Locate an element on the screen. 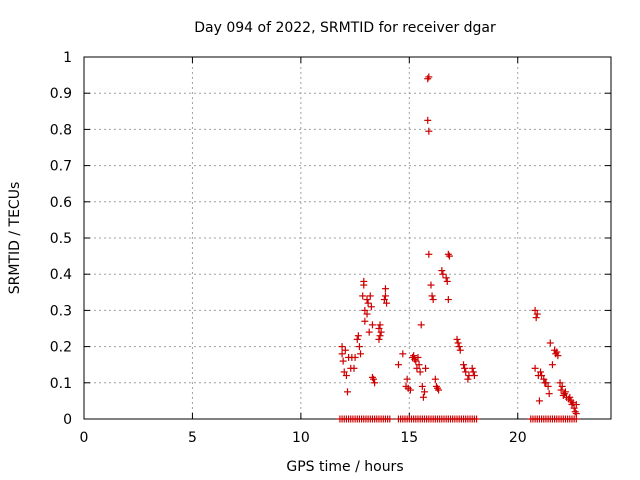 This screenshot has height=480, width=640. x-tick-label: 0 is located at coordinates (84, 438).